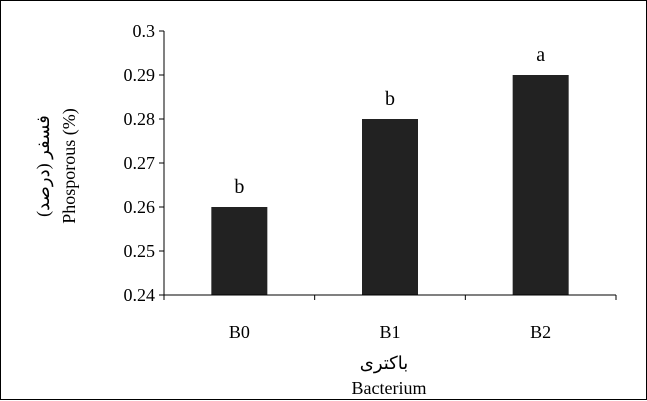 The image size is (647, 401). What do you see at coordinates (389, 332) in the screenshot?
I see `x-tick-label: B1` at bounding box center [389, 332].